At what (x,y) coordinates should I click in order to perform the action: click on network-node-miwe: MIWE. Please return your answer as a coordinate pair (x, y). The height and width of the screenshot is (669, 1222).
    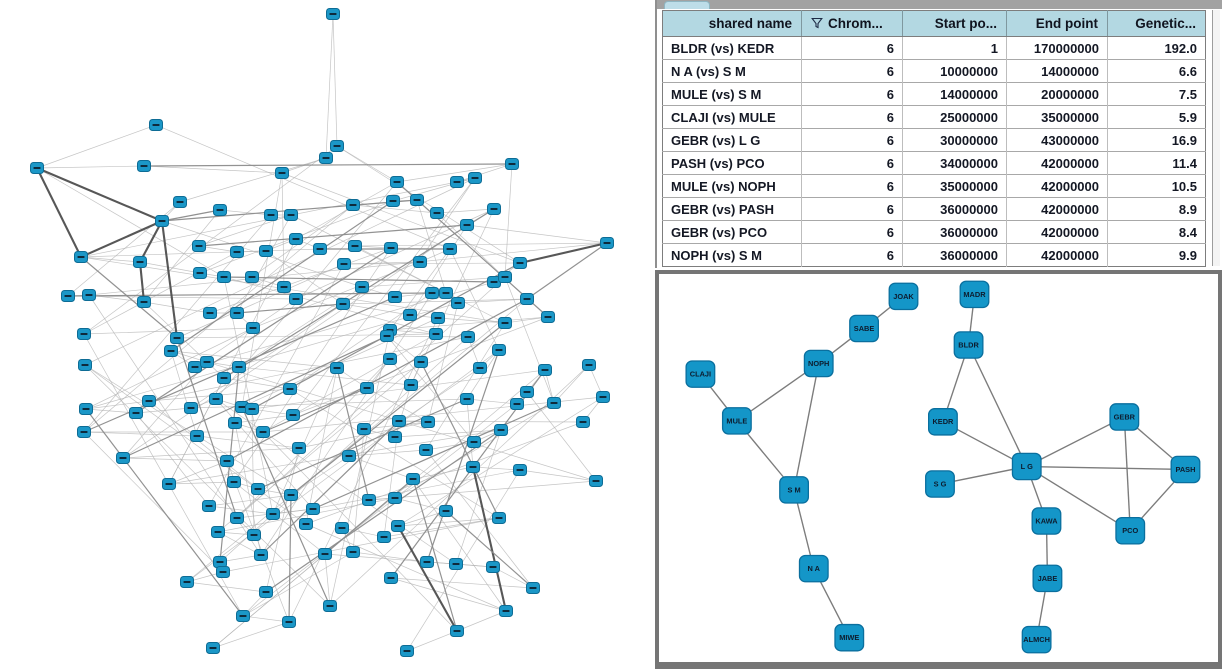
    Looking at the image, I should click on (849, 637).